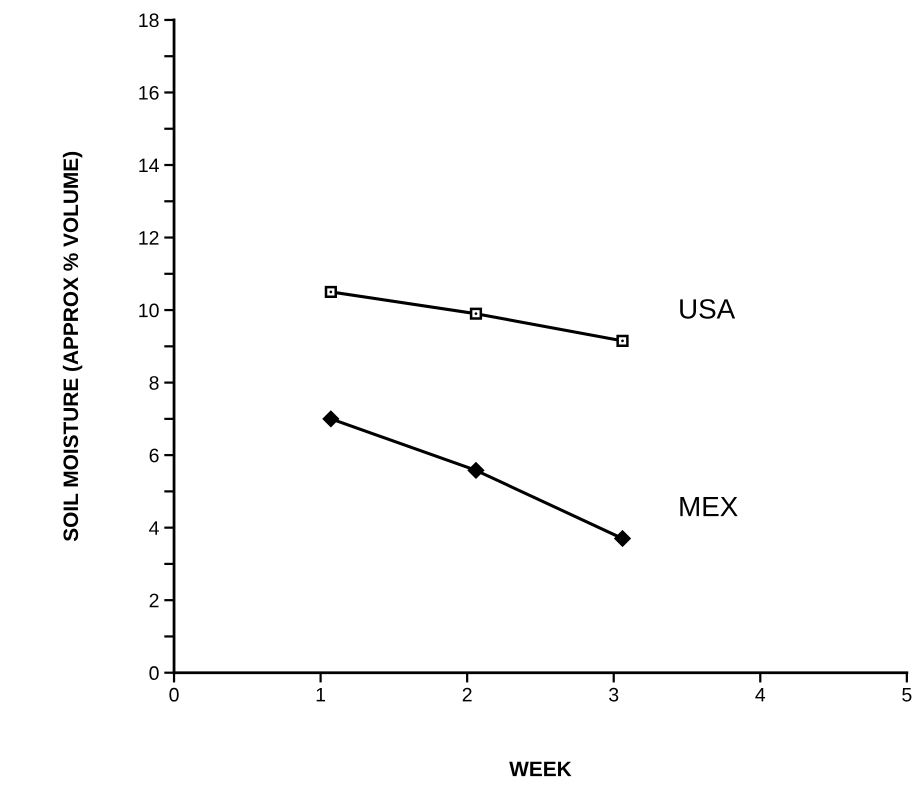 The image size is (916, 798). Describe the element at coordinates (154, 455) in the screenshot. I see `y-tick-label: 6` at that location.